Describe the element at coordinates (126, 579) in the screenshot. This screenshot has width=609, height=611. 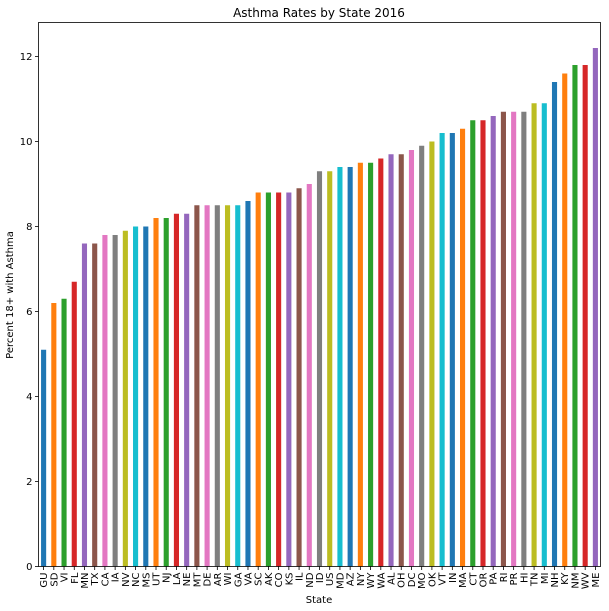
I see `x-tick-label: NV` at that location.